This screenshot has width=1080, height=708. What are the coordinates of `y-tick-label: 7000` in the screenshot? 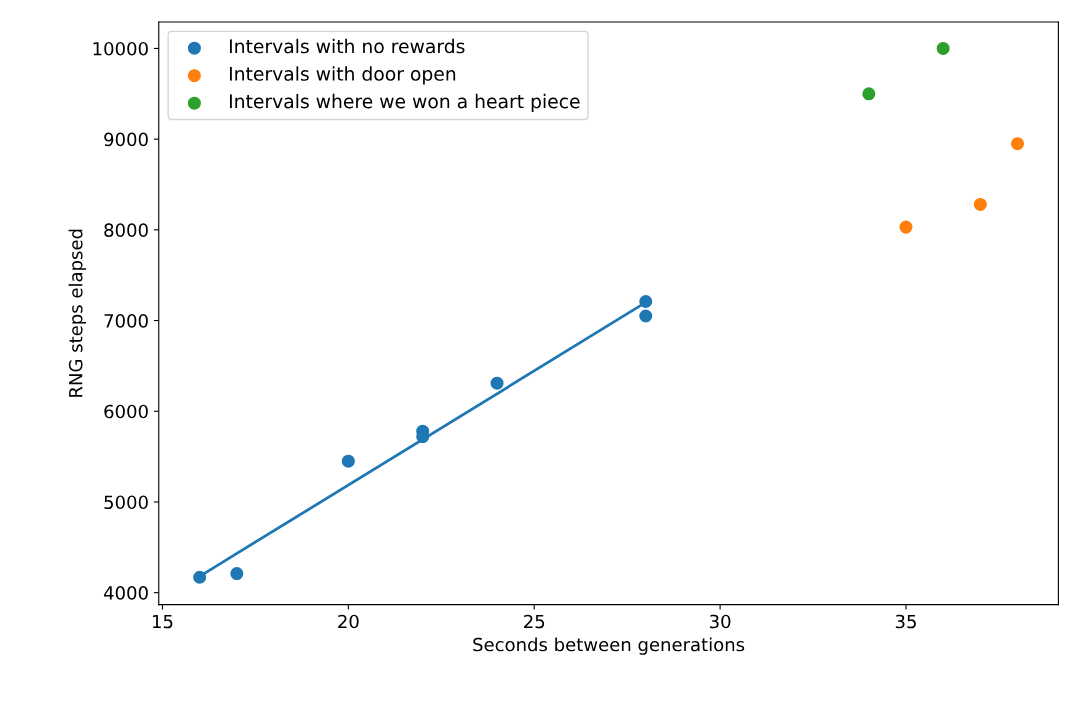 It's located at (126, 321).